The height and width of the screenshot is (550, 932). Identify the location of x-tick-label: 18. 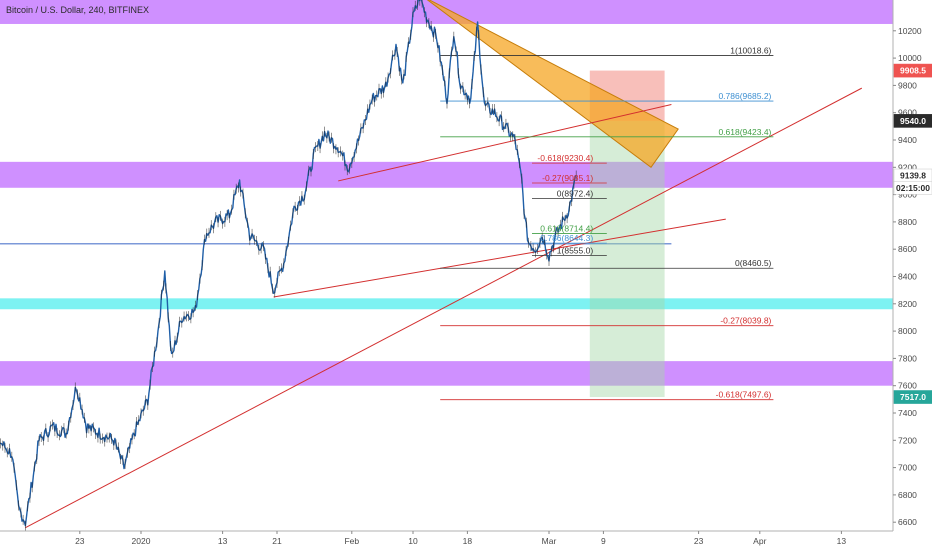
(468, 541).